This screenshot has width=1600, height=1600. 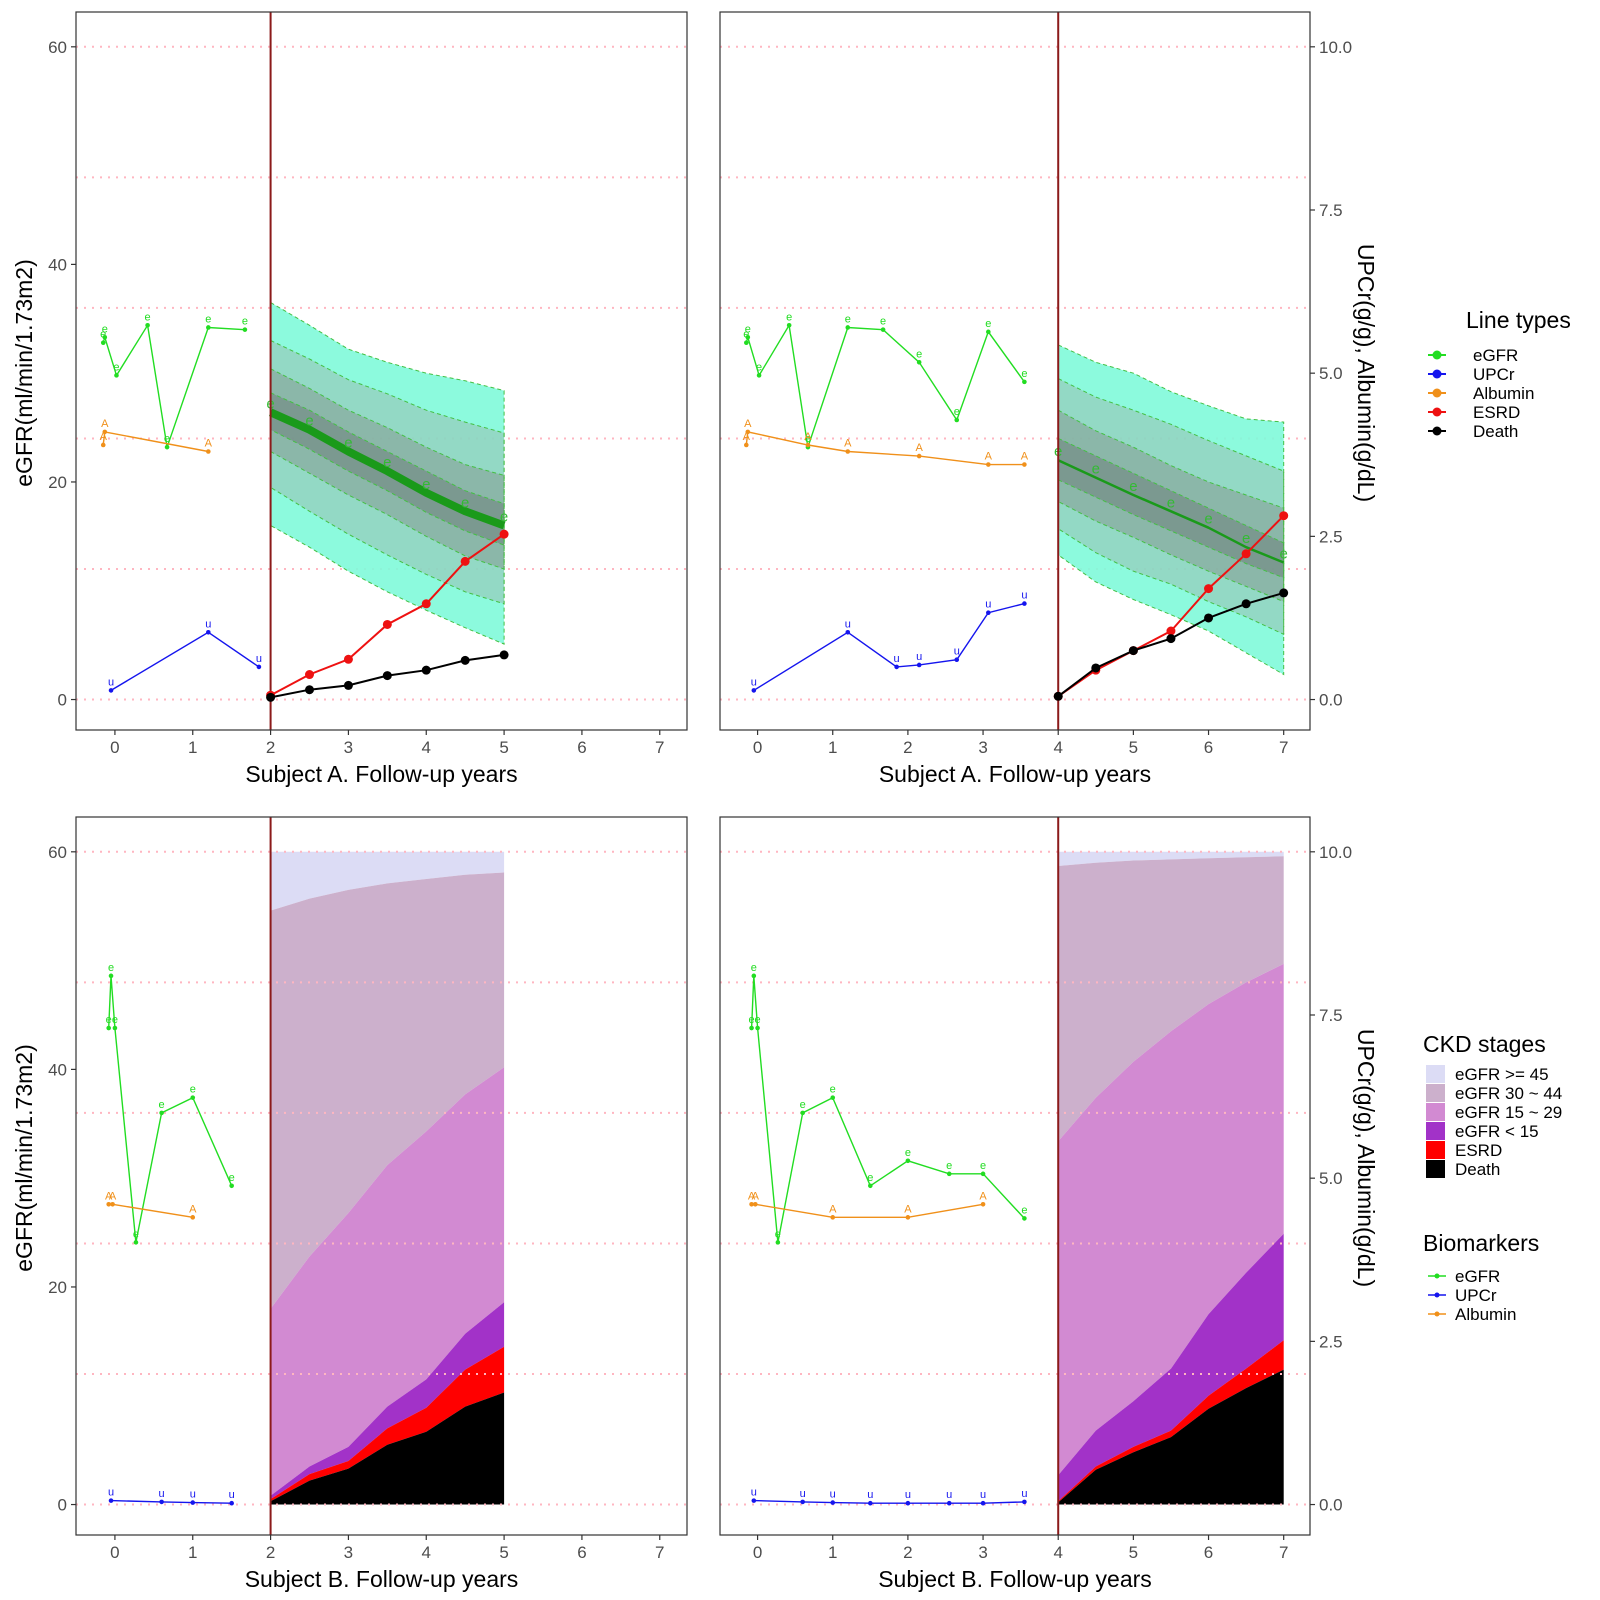 What do you see at coordinates (1331, 700) in the screenshot?
I see `y2-tick-label: 0.0` at bounding box center [1331, 700].